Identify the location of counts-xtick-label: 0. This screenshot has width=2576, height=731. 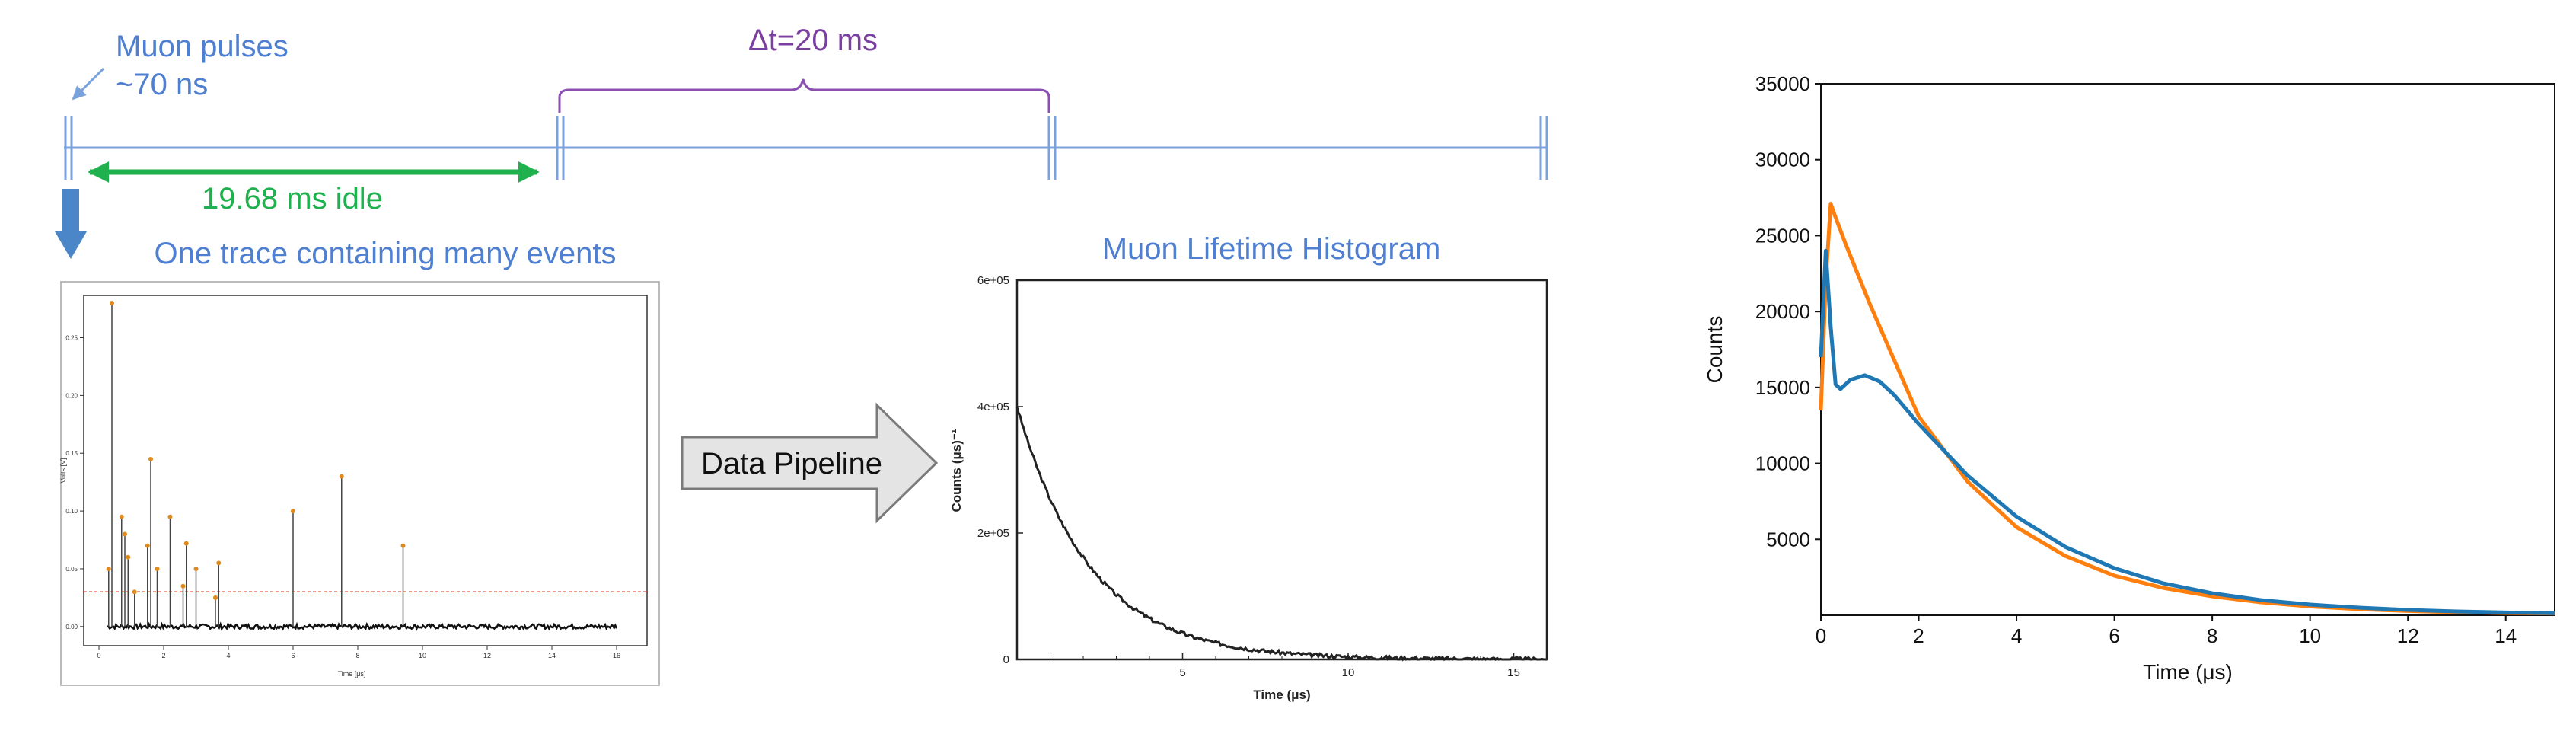
(1821, 635).